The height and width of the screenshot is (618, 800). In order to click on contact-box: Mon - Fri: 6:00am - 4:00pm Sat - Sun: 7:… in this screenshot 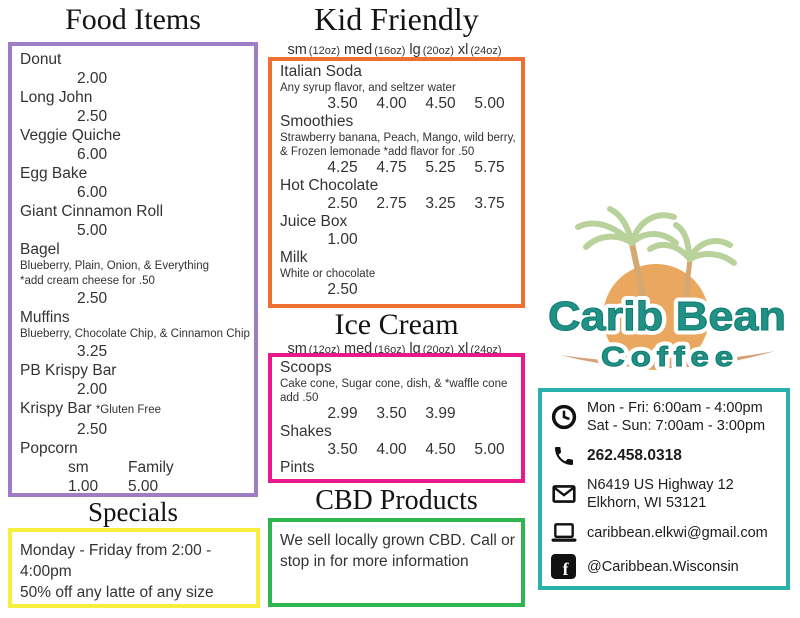, I will do `click(664, 489)`.